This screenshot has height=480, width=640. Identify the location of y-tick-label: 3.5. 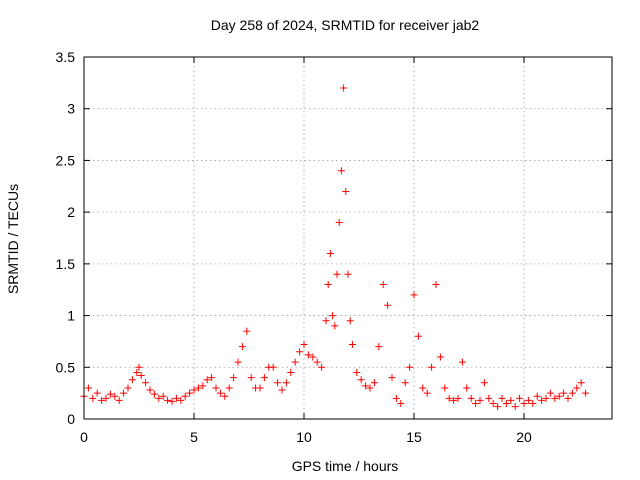
(66, 57).